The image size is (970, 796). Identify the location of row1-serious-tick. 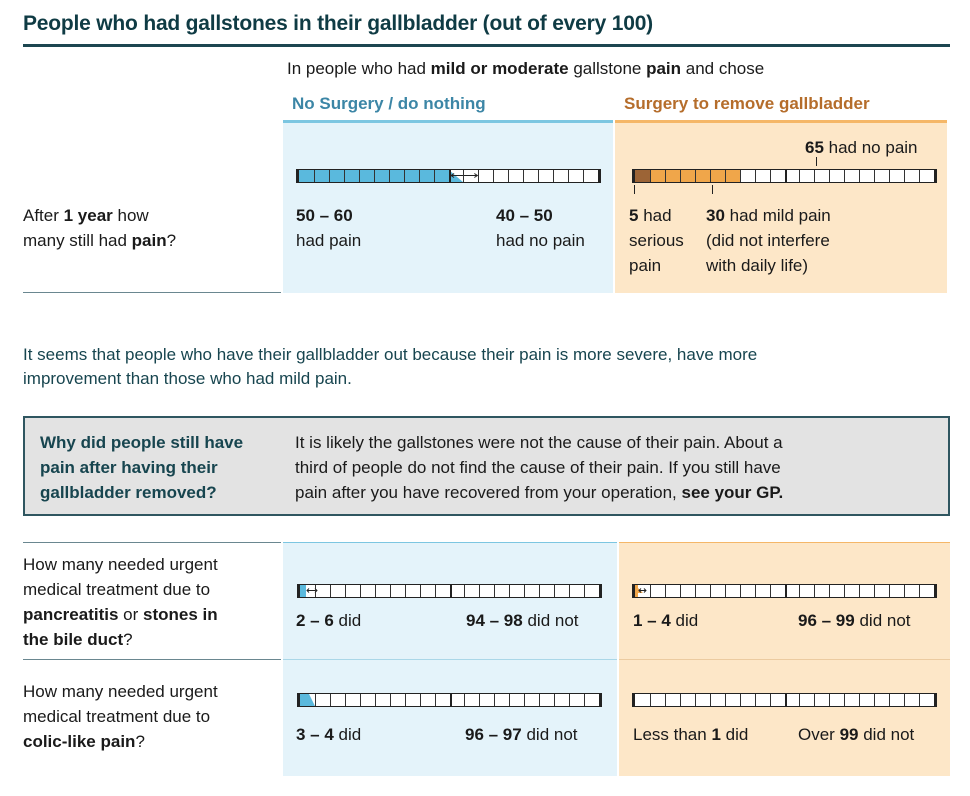
(634, 189).